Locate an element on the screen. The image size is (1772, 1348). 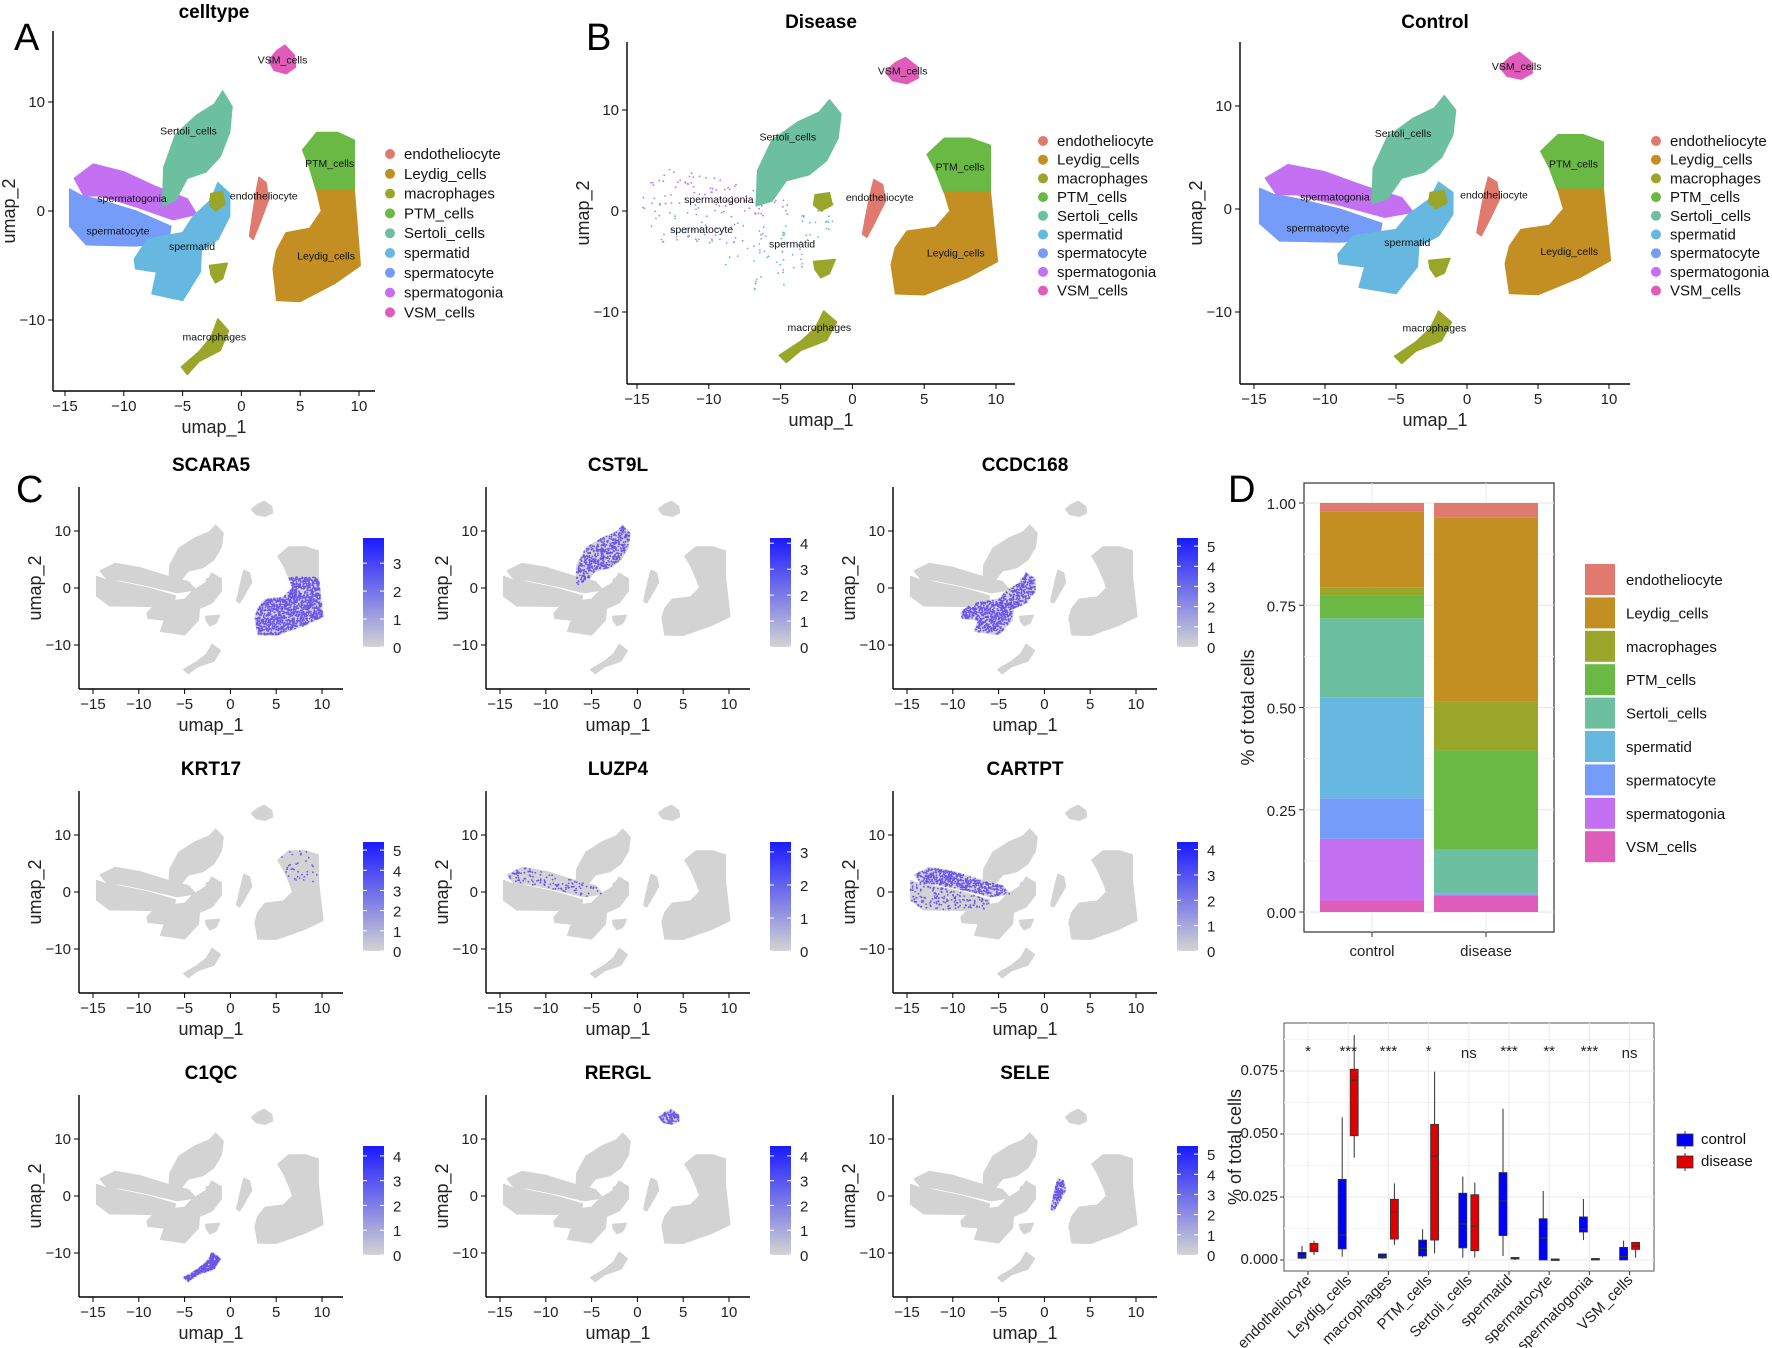
legend-key-macrophages is located at coordinates (1043, 178).